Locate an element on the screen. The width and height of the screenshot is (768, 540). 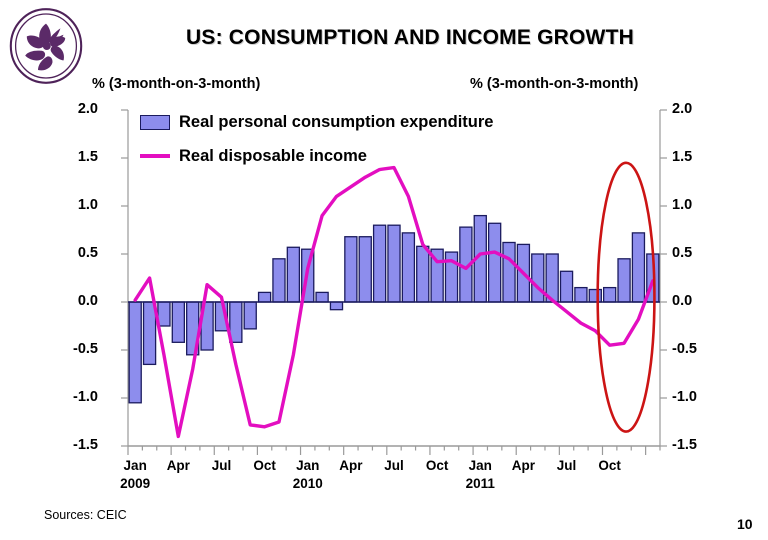
ytick-right-5: -0.5 is located at coordinates (684, 349).